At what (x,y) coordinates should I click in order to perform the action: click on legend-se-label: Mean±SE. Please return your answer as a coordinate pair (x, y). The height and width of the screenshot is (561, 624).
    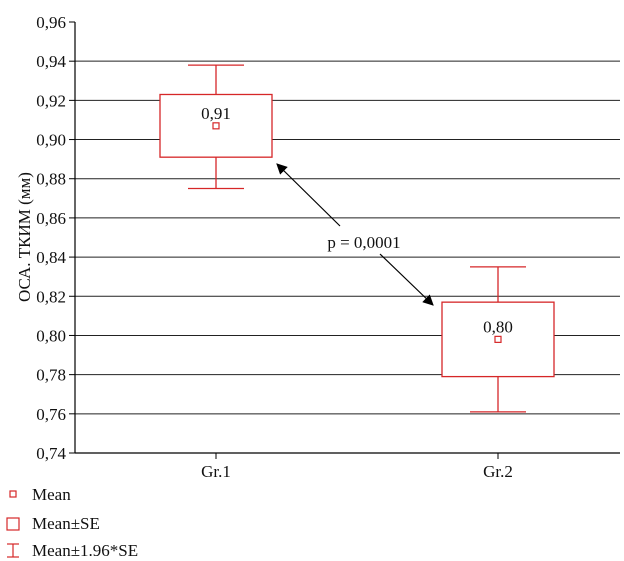
    Looking at the image, I should click on (66, 523).